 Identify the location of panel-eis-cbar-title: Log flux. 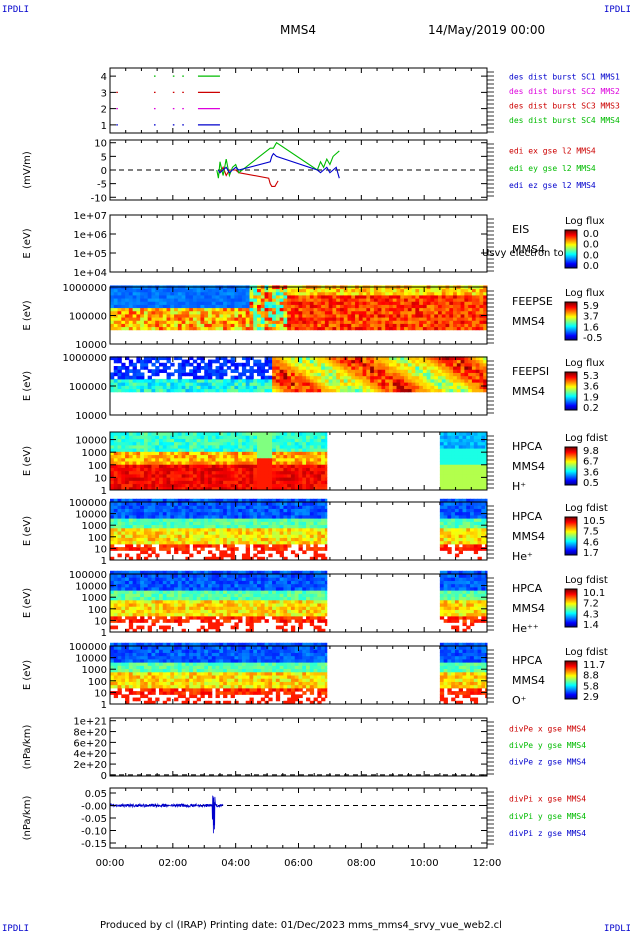
(585, 221).